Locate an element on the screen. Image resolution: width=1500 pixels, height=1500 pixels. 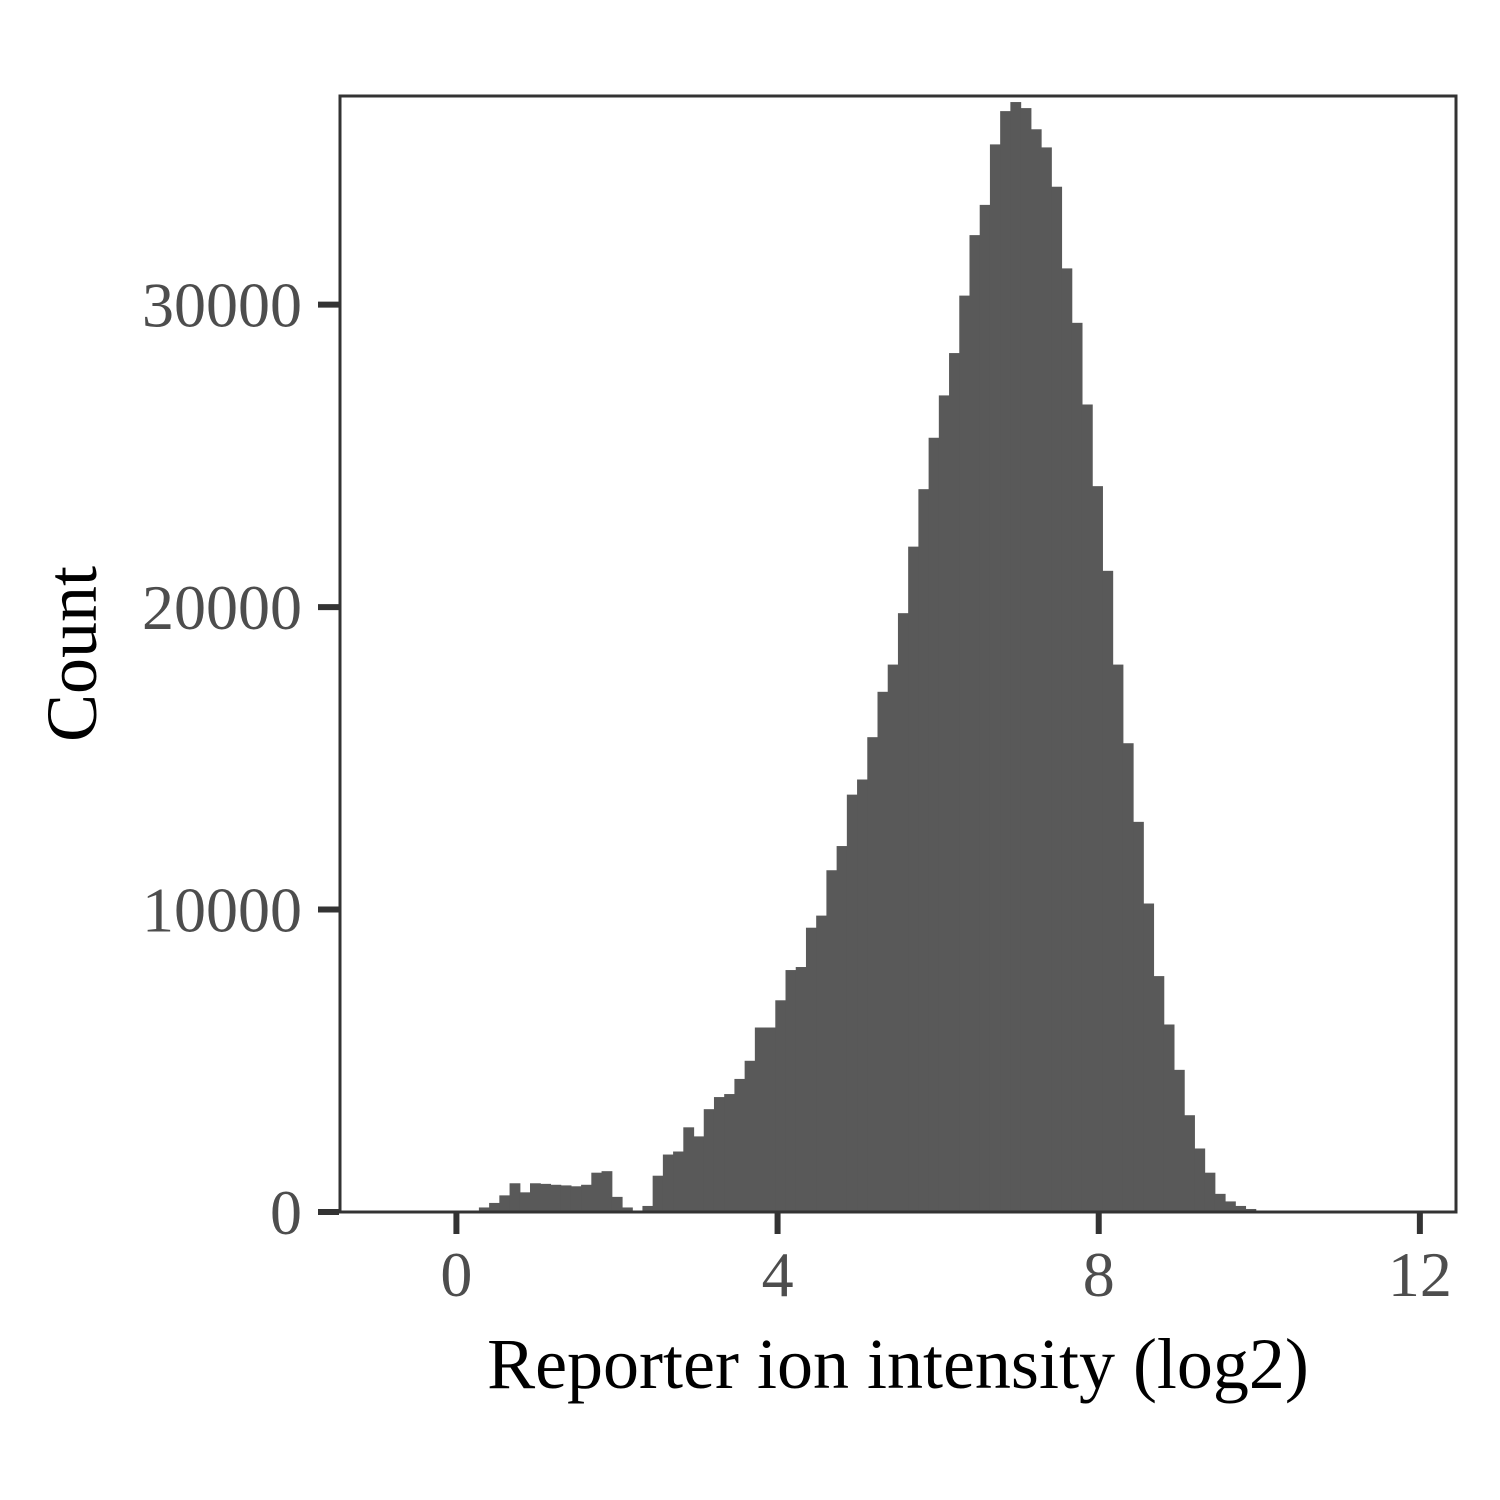
x-axis: 0 4 8 12 is located at coordinates (946, 1261).